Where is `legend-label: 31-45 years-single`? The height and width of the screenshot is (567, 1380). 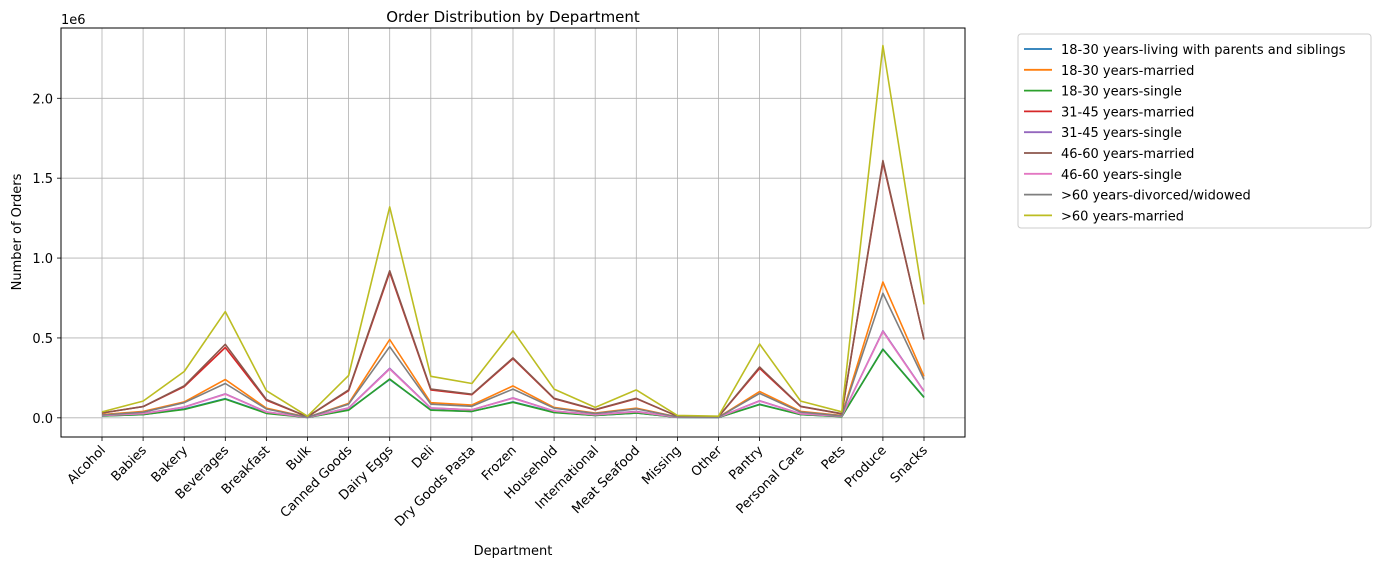 legend-label: 31-45 years-single is located at coordinates (1121, 133).